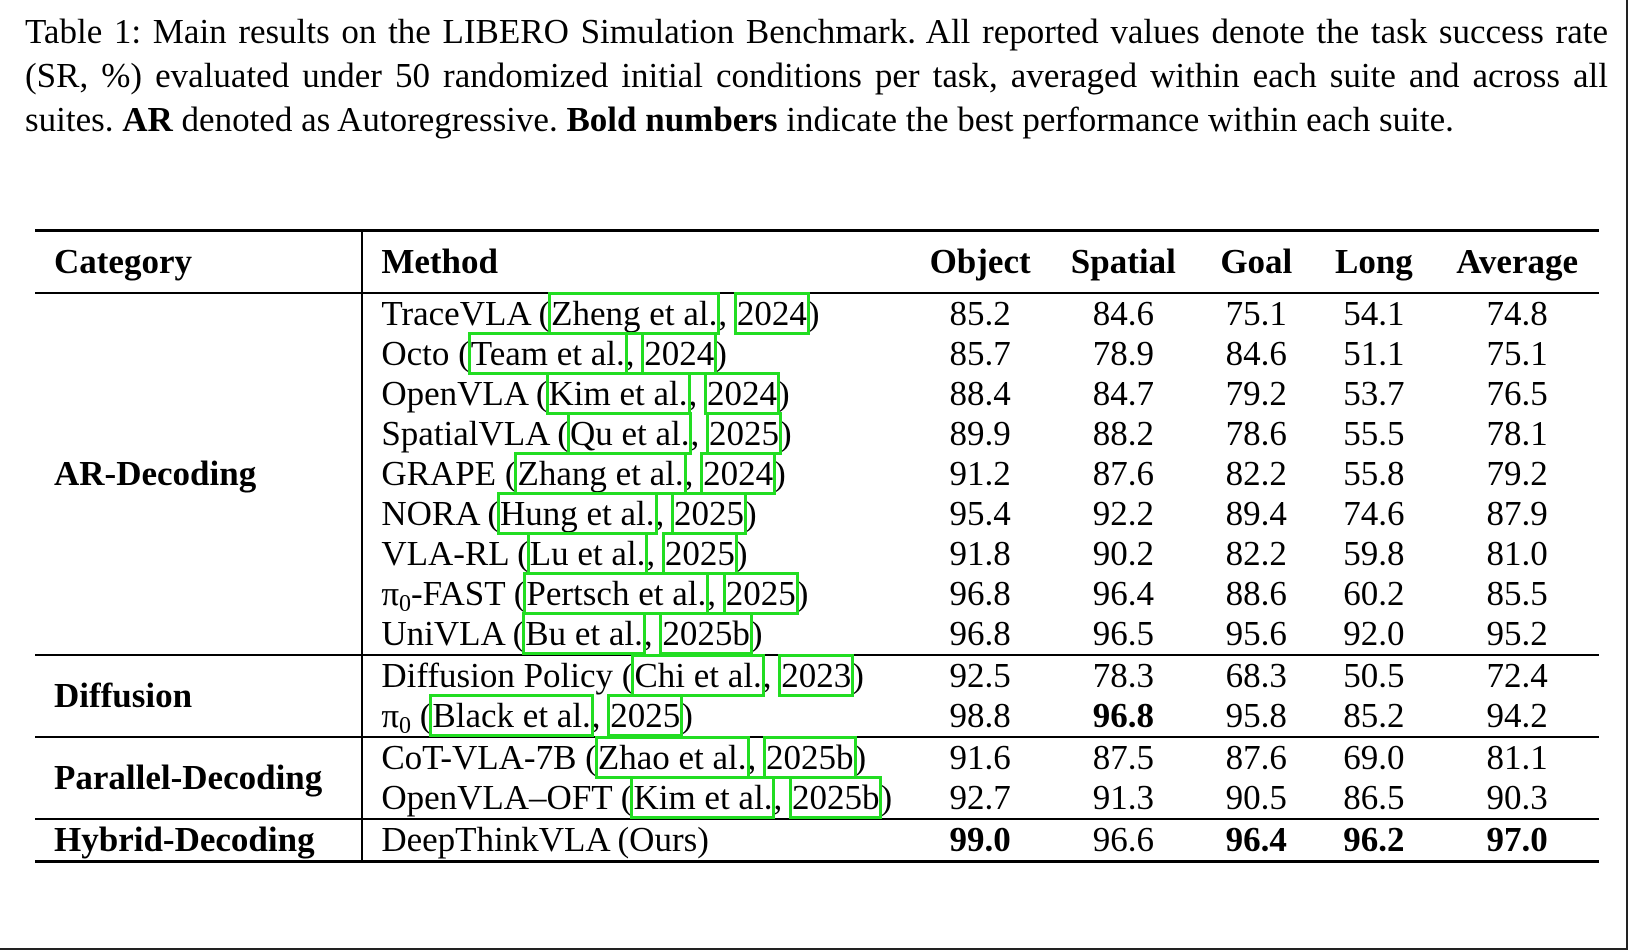 The height and width of the screenshot is (950, 1628). I want to click on citation-author-link: Bu et al., so click(584, 633).